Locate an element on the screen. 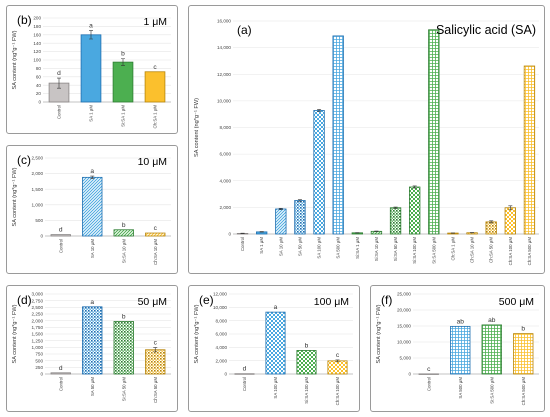 The height and width of the screenshot is (417, 550). y-tick-label: 120 is located at coordinates (37, 51).